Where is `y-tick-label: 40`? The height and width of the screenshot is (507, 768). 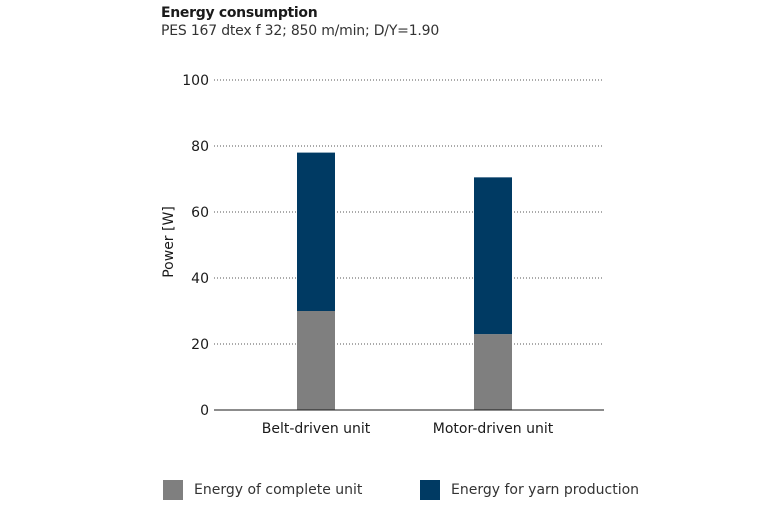
y-tick-label: 40 is located at coordinates (200, 279).